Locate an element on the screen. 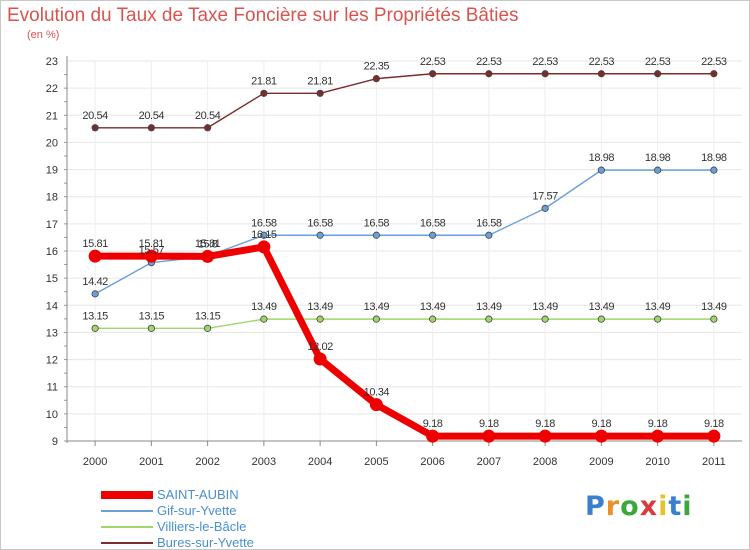  x-tick-label: 2004 is located at coordinates (320, 462).